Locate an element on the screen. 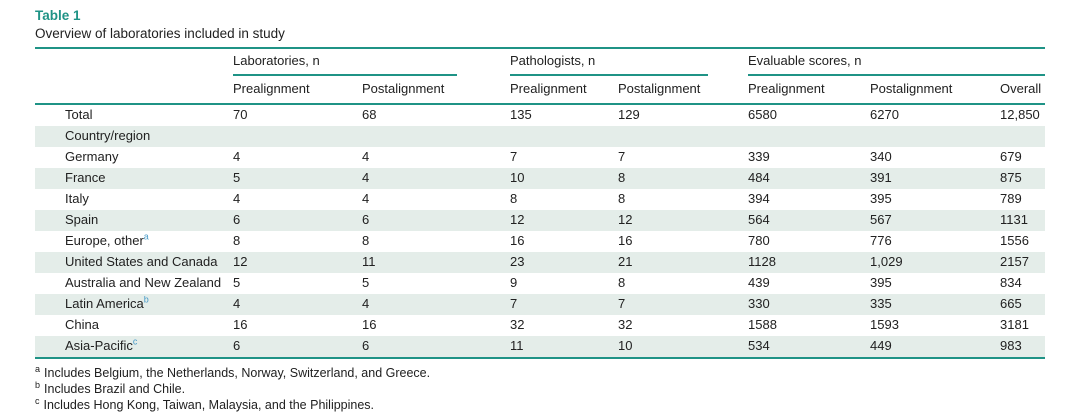  table-cell: 395 is located at coordinates (881, 198).